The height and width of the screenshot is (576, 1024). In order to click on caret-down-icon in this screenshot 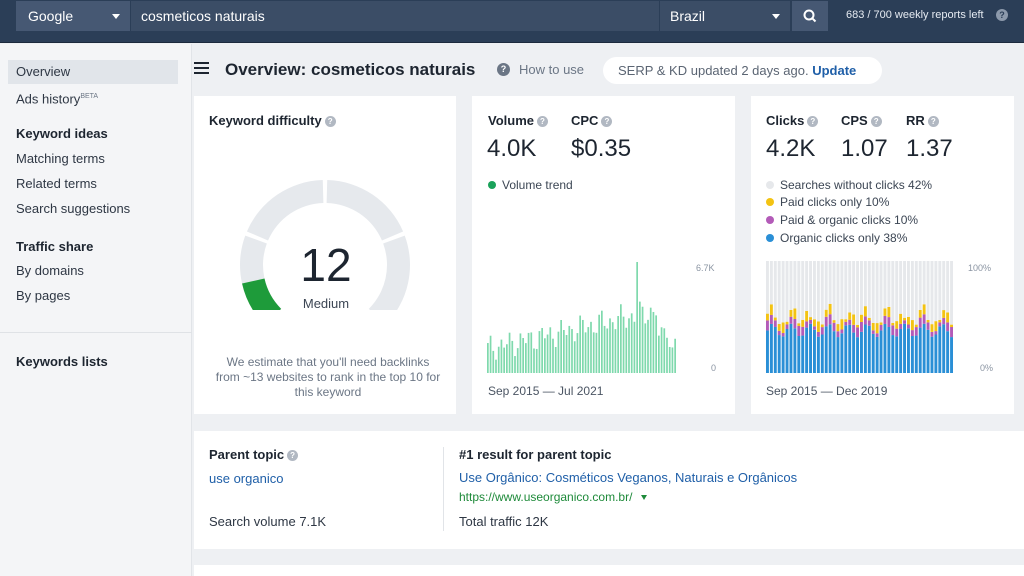, I will do `click(643, 497)`.